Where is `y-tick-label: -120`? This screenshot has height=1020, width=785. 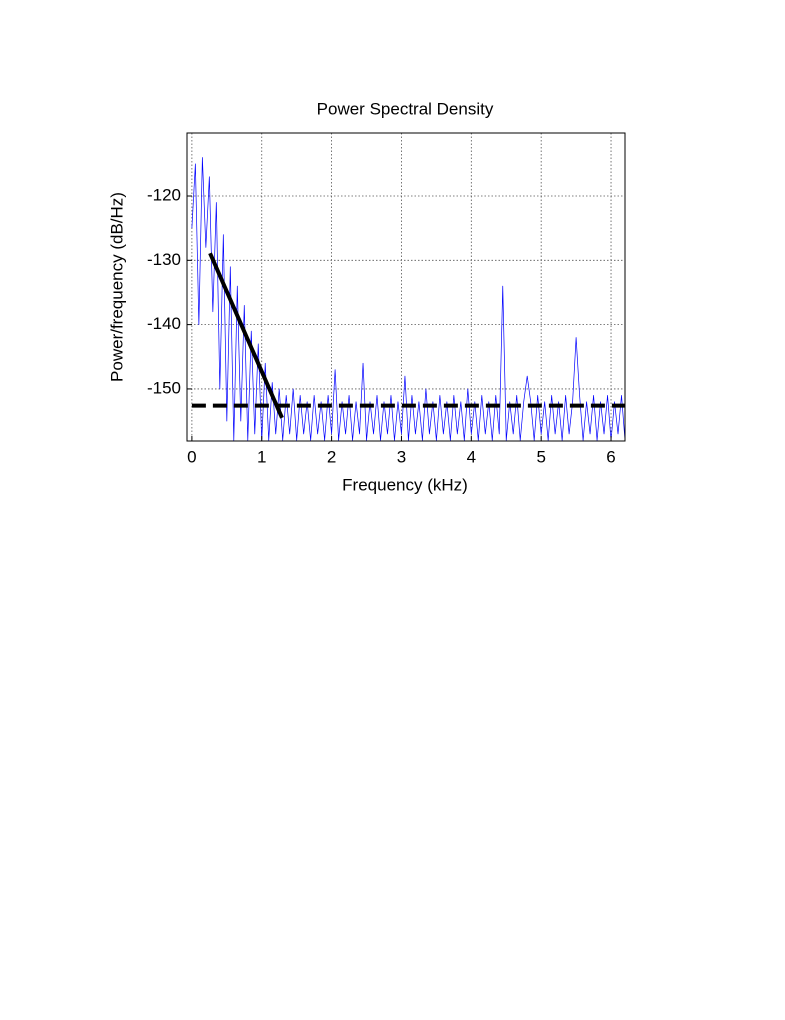 y-tick-label: -120 is located at coordinates (164, 194).